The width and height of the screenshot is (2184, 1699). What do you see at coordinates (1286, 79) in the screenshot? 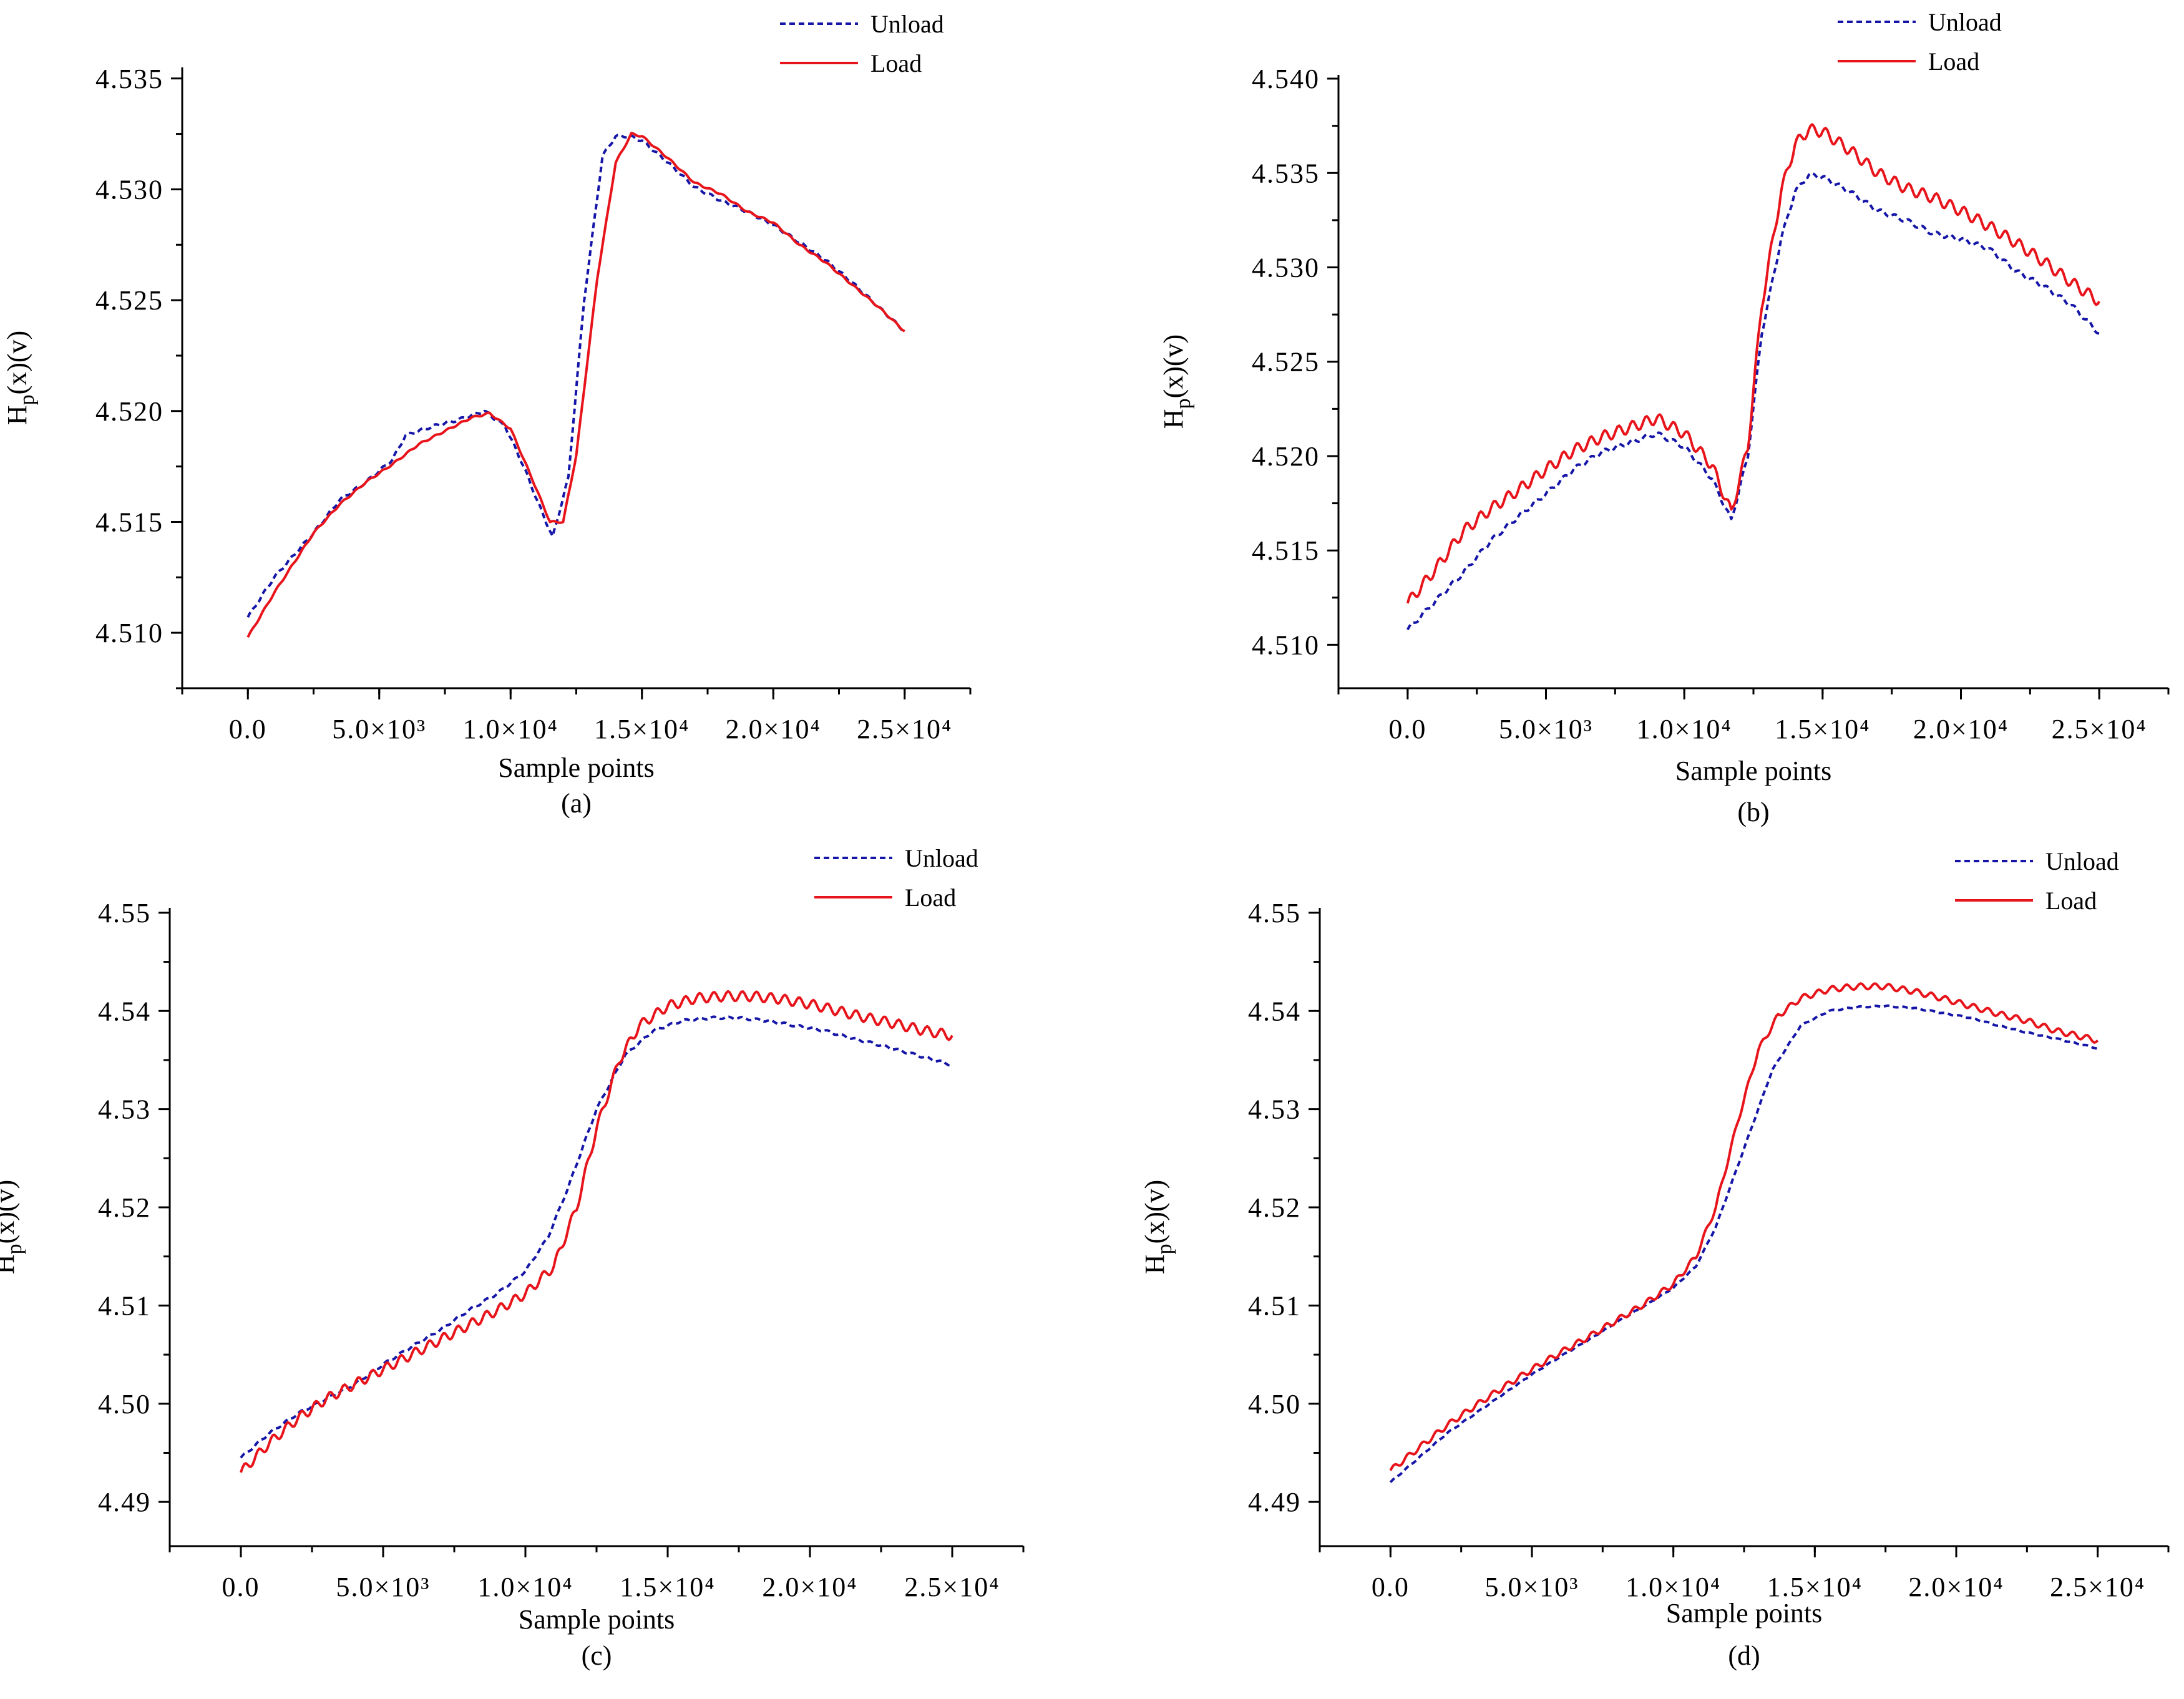
I see `y-tick-label: 4.540` at bounding box center [1286, 79].